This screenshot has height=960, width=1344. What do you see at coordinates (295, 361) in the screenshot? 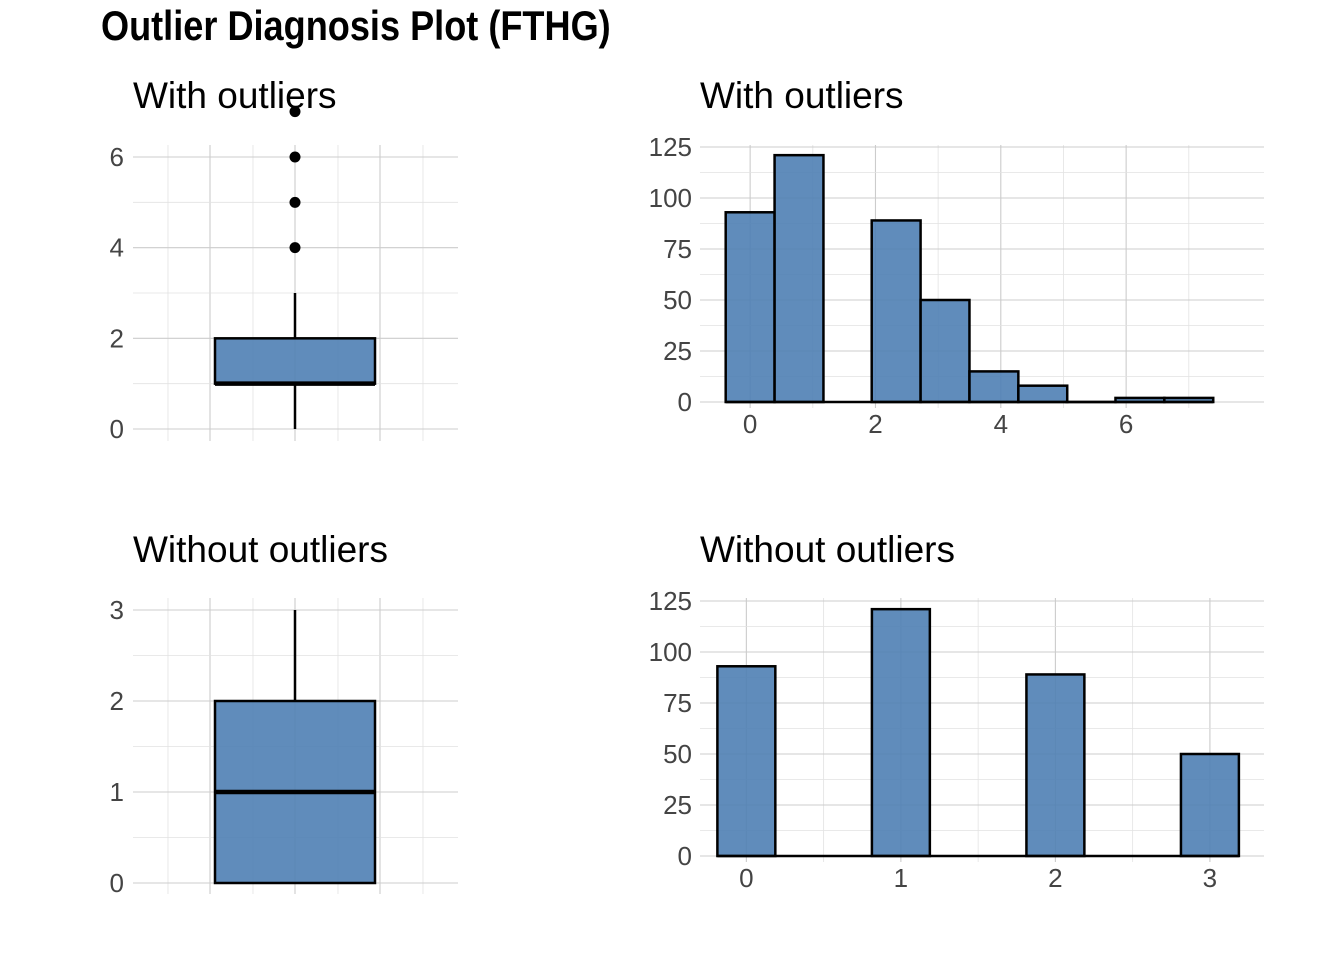
I see `box-iqr` at bounding box center [295, 361].